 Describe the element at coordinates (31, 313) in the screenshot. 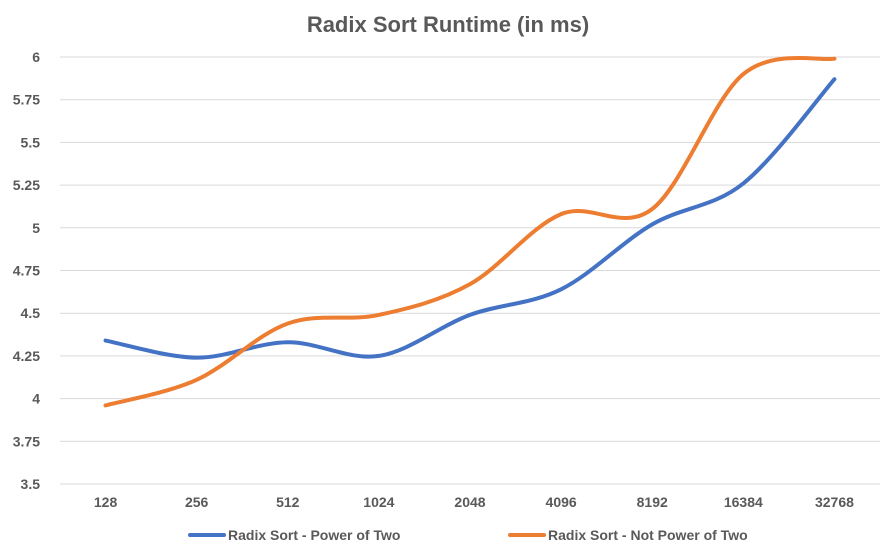

I see `y-tick-label: 4.5` at that location.